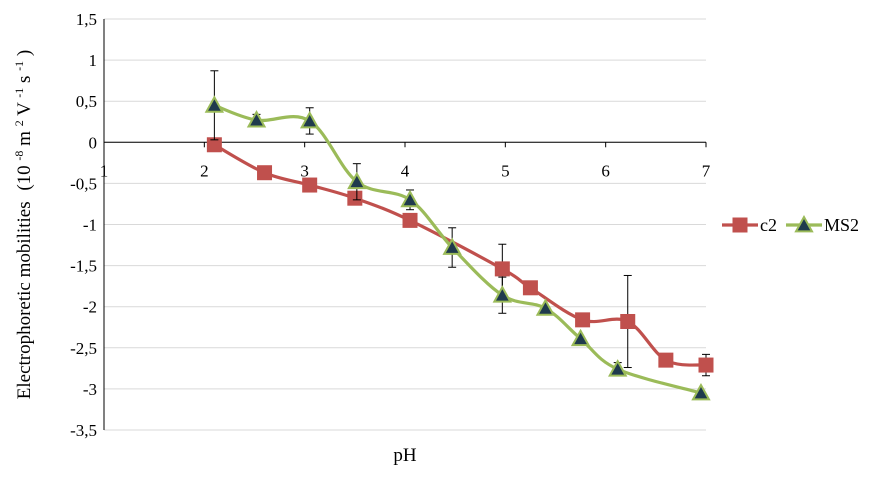 The width and height of the screenshot is (892, 477). What do you see at coordinates (749, 225) in the screenshot?
I see `legend-item-c2: c2` at bounding box center [749, 225].